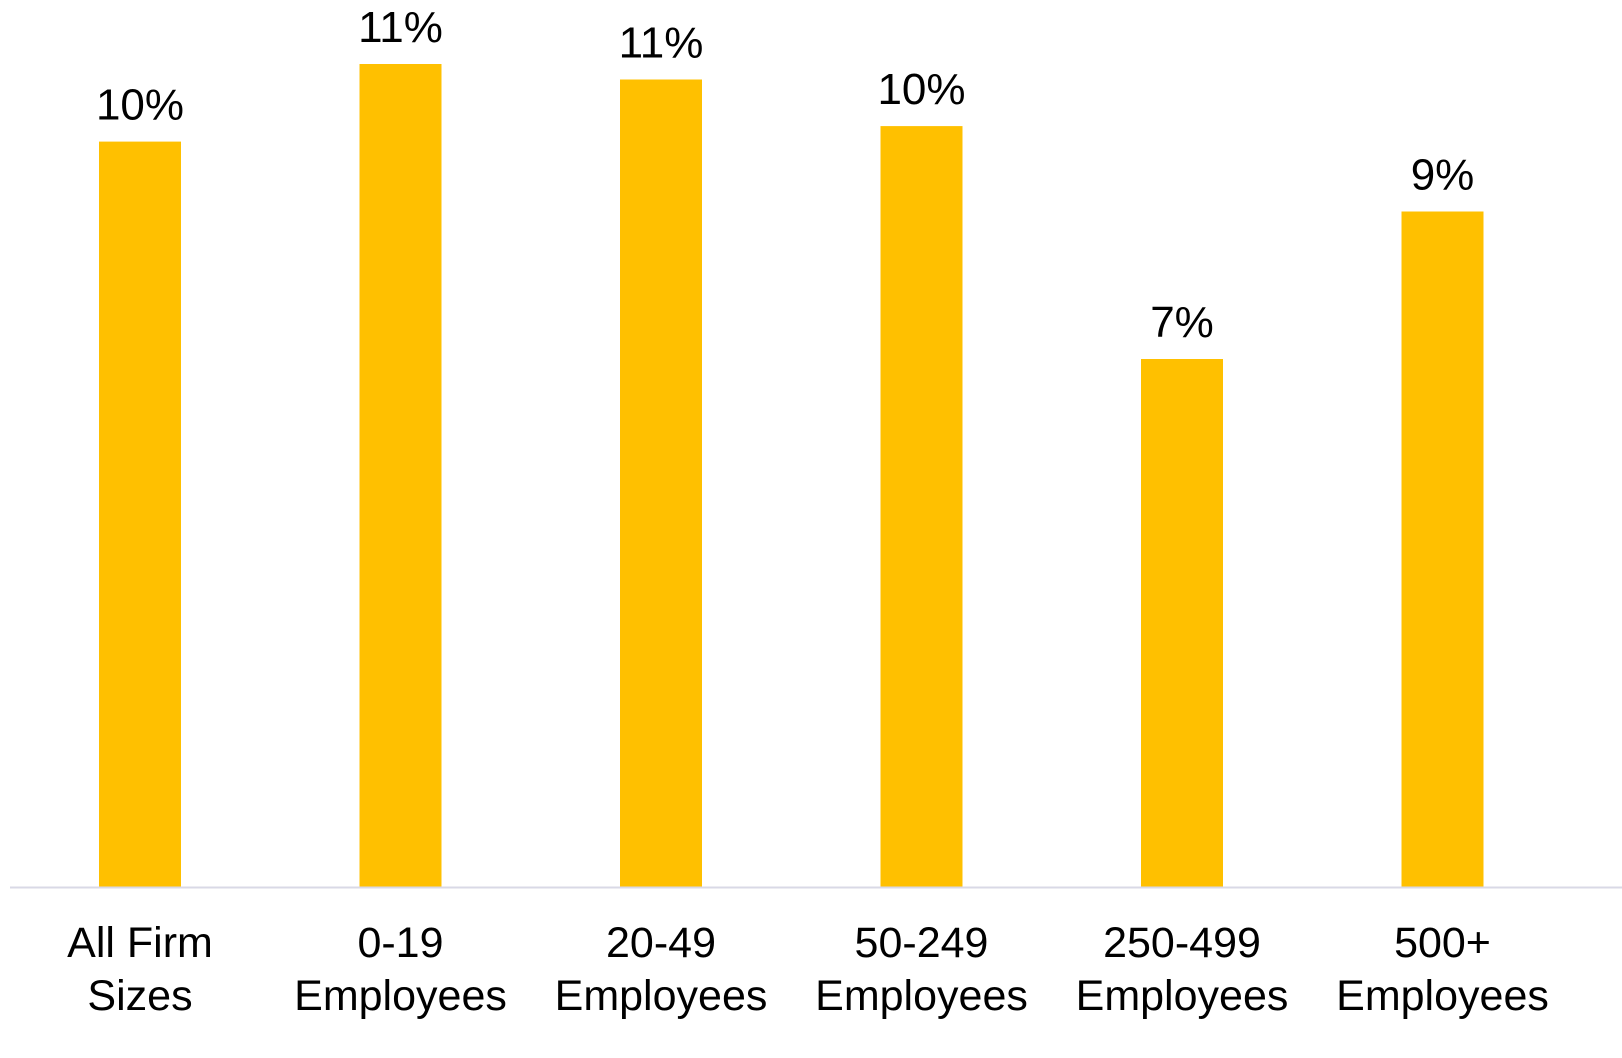 The width and height of the screenshot is (1622, 1058). What do you see at coordinates (140, 943) in the screenshot?
I see `category-label-line: All Firm` at bounding box center [140, 943].